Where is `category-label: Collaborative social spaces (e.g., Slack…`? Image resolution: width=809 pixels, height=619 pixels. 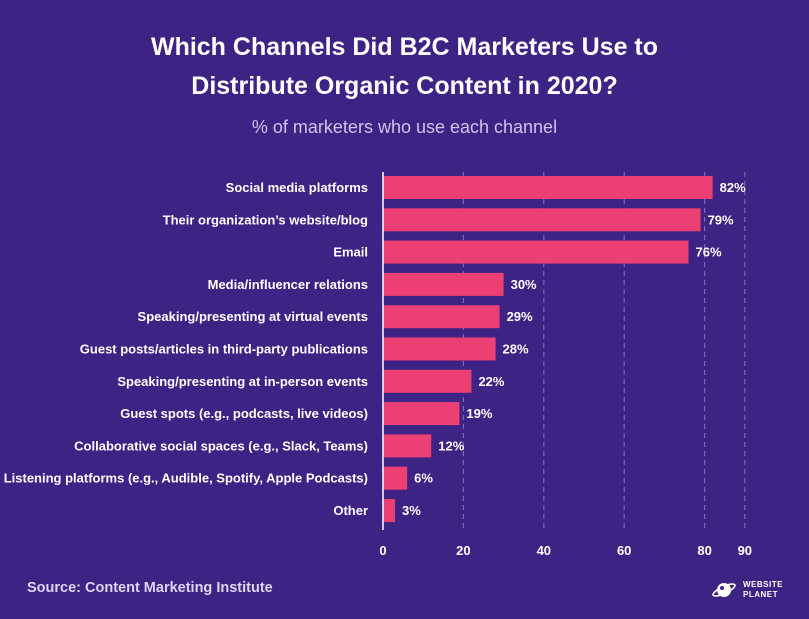 category-label: Collaborative social spaces (e.g., Slack… is located at coordinates (221, 445).